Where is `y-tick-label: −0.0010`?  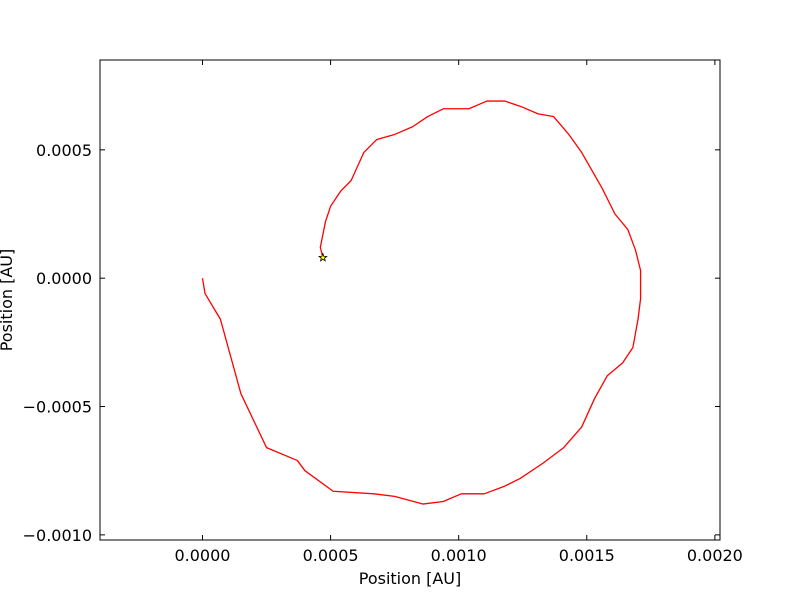 y-tick-label: −0.0010 is located at coordinates (57, 535).